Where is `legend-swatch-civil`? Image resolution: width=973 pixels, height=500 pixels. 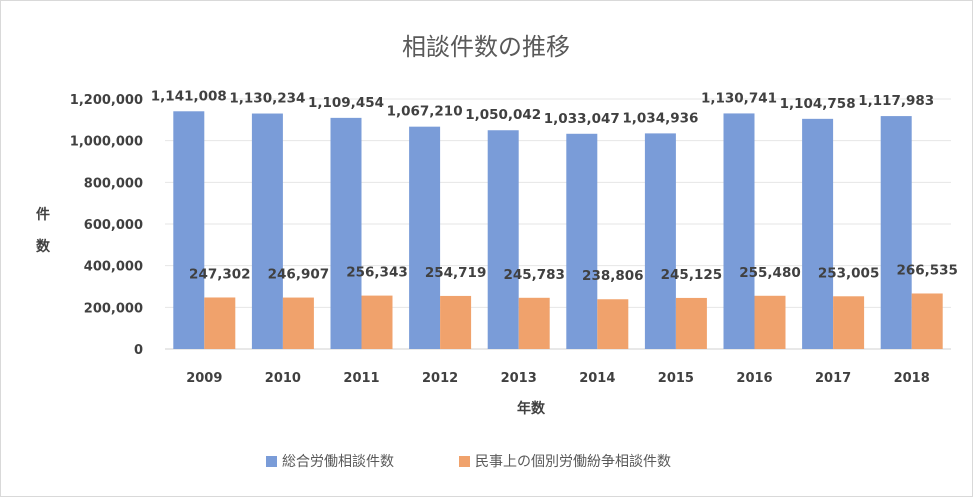
legend-swatch-civil is located at coordinates (464, 461).